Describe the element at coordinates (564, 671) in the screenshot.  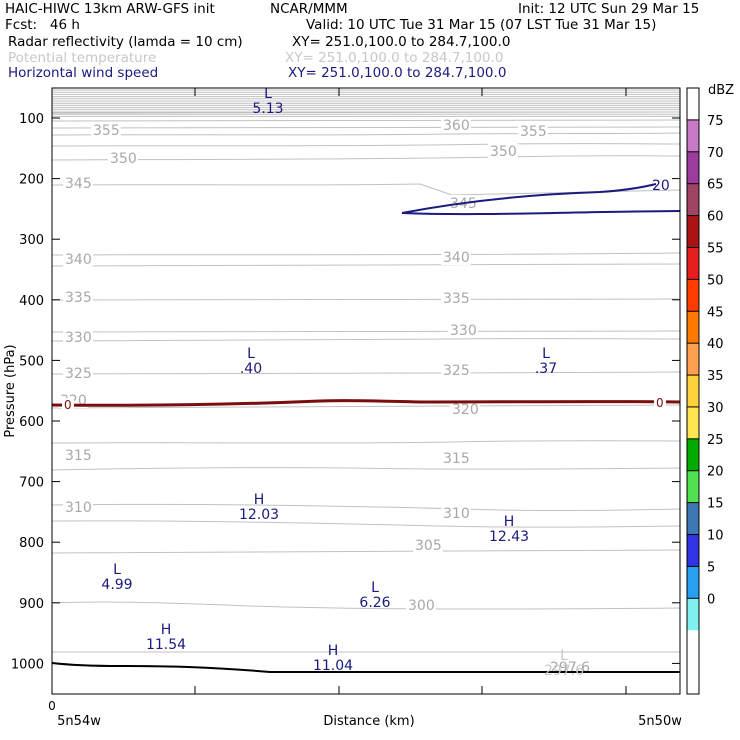
I see `extremum-value: 297.6` at that location.